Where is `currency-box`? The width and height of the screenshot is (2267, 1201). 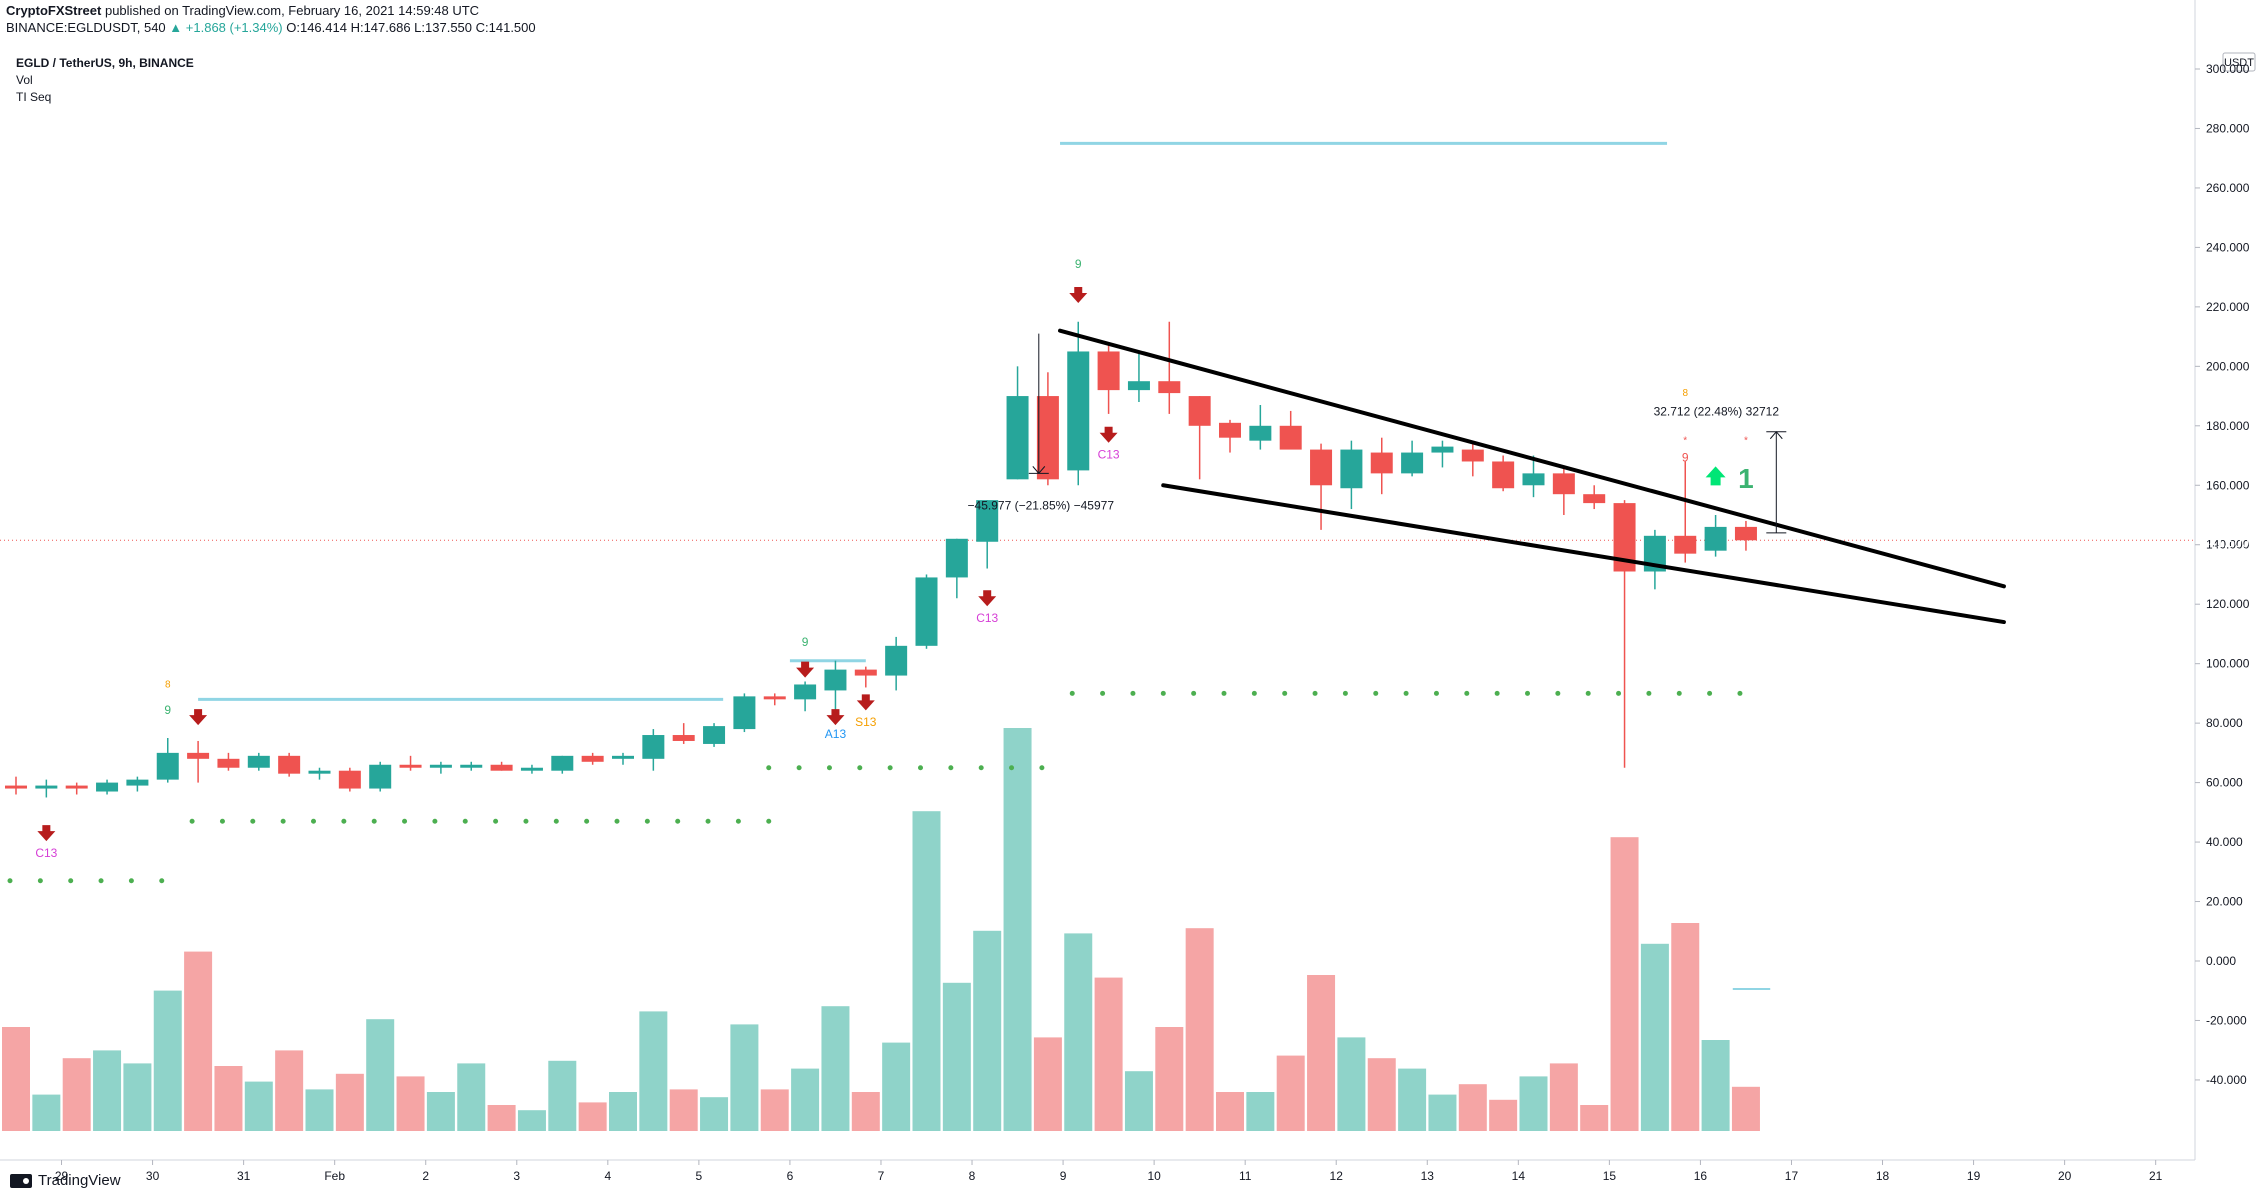
currency-box is located at coordinates (2239, 62).